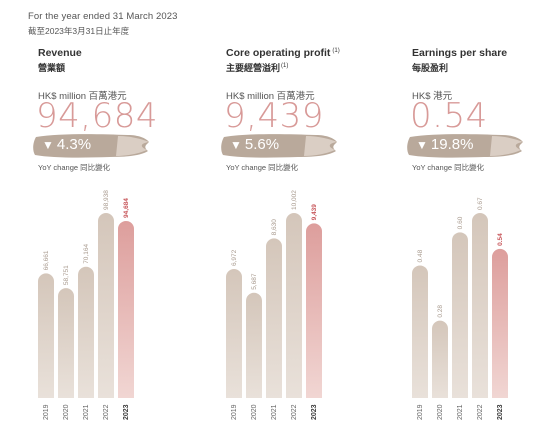 The image size is (545, 437). Describe the element at coordinates (294, 200) in the screenshot. I see `bar-value-label: 10,002` at that location.